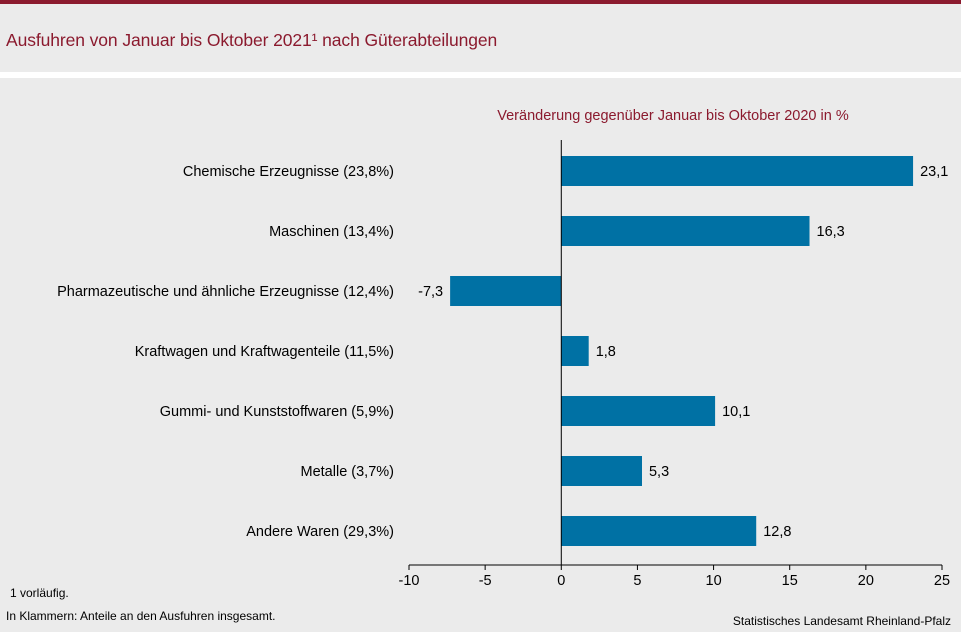  Describe the element at coordinates (430, 292) in the screenshot. I see `value-label: -7,3` at that location.